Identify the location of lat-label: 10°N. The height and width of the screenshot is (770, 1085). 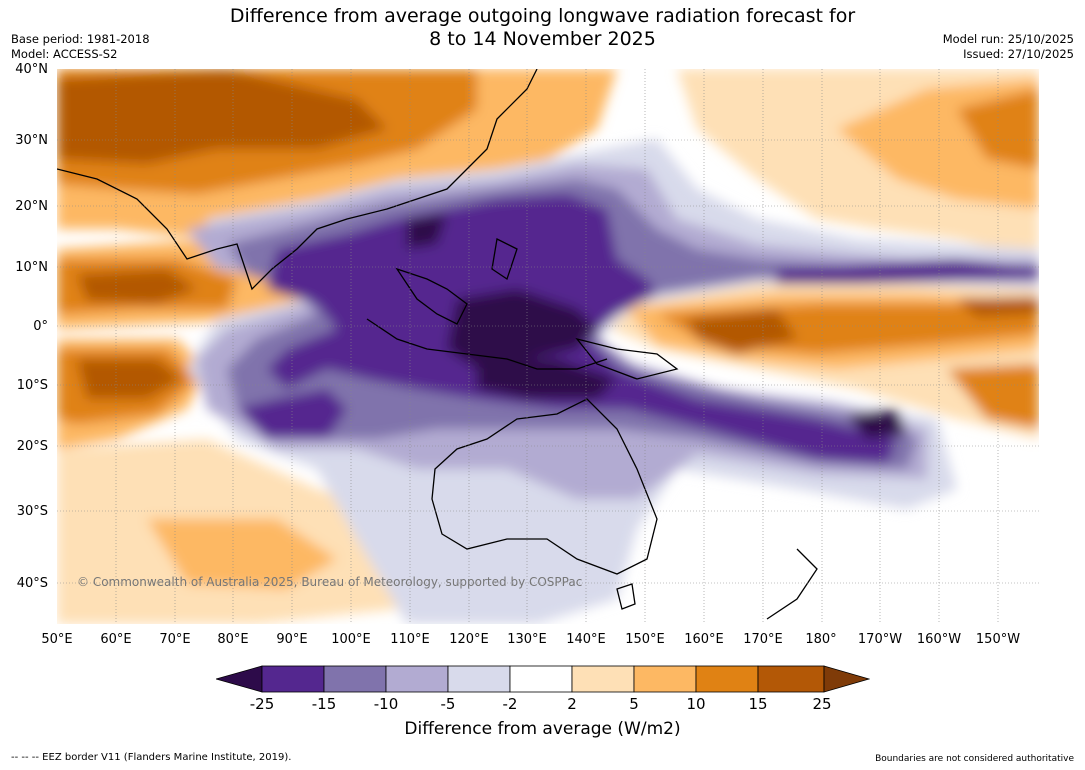
(31, 267).